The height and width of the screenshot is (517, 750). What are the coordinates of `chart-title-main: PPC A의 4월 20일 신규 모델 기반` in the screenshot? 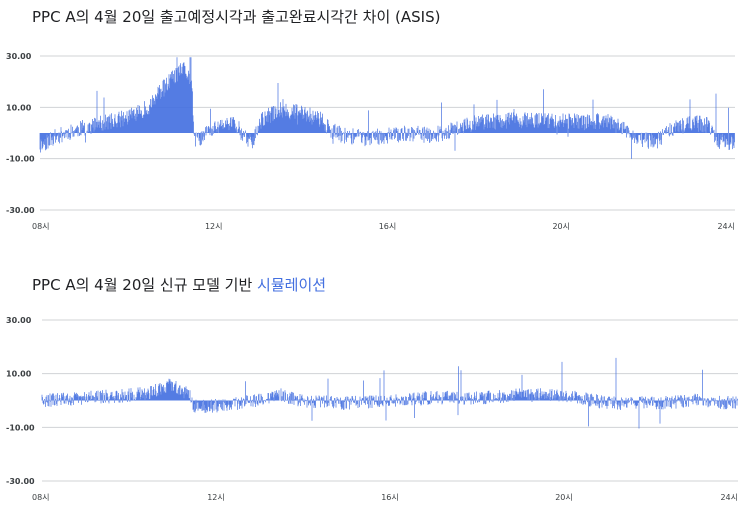 It's located at (145, 285).